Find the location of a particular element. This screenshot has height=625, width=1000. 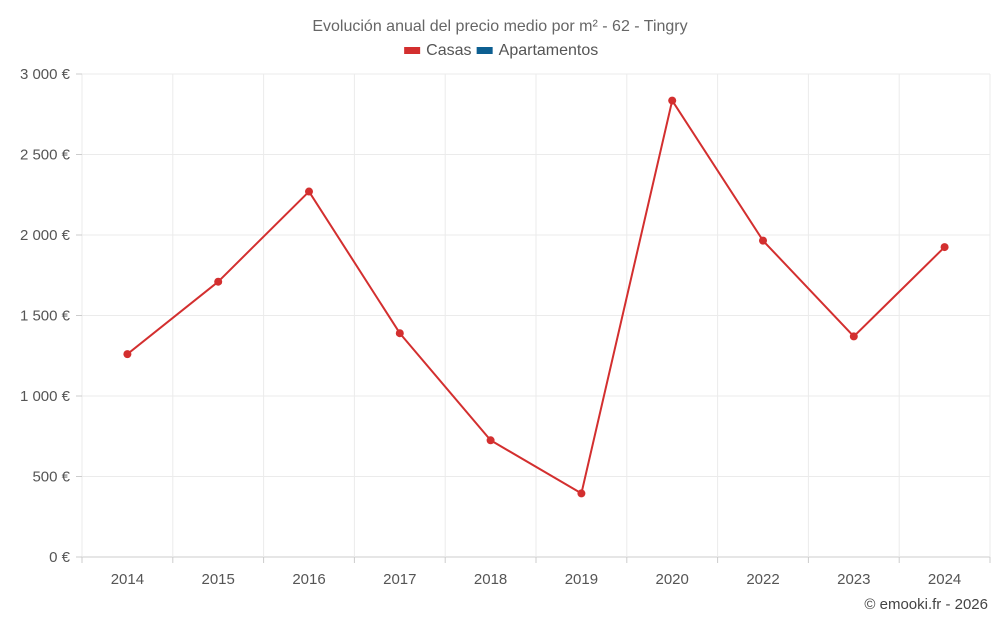

y-tick-label: 0 € is located at coordinates (60, 557).